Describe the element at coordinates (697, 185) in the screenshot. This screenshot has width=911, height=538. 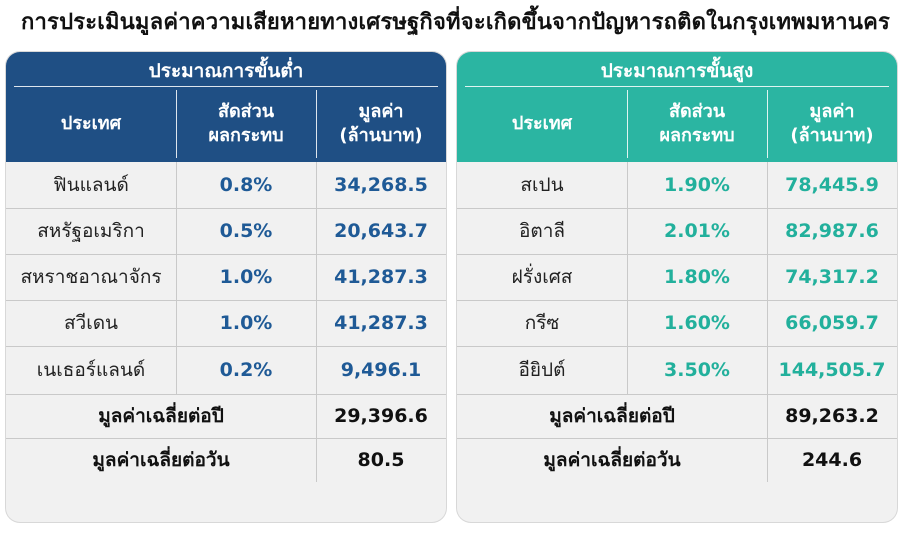
I see `impact-share: 1.90%` at that location.